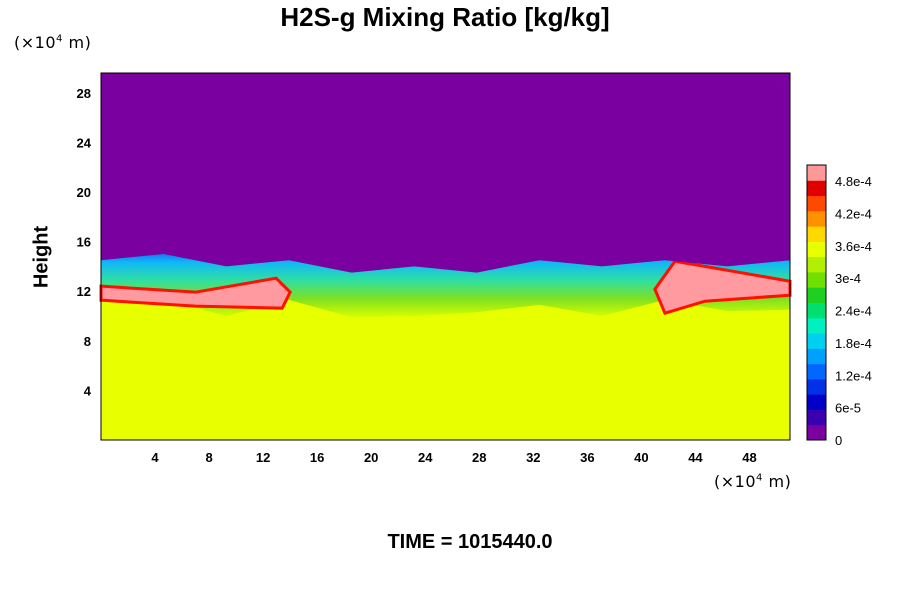 The width and height of the screenshot is (900, 600). I want to click on y-tick-label: 8, so click(87, 341).